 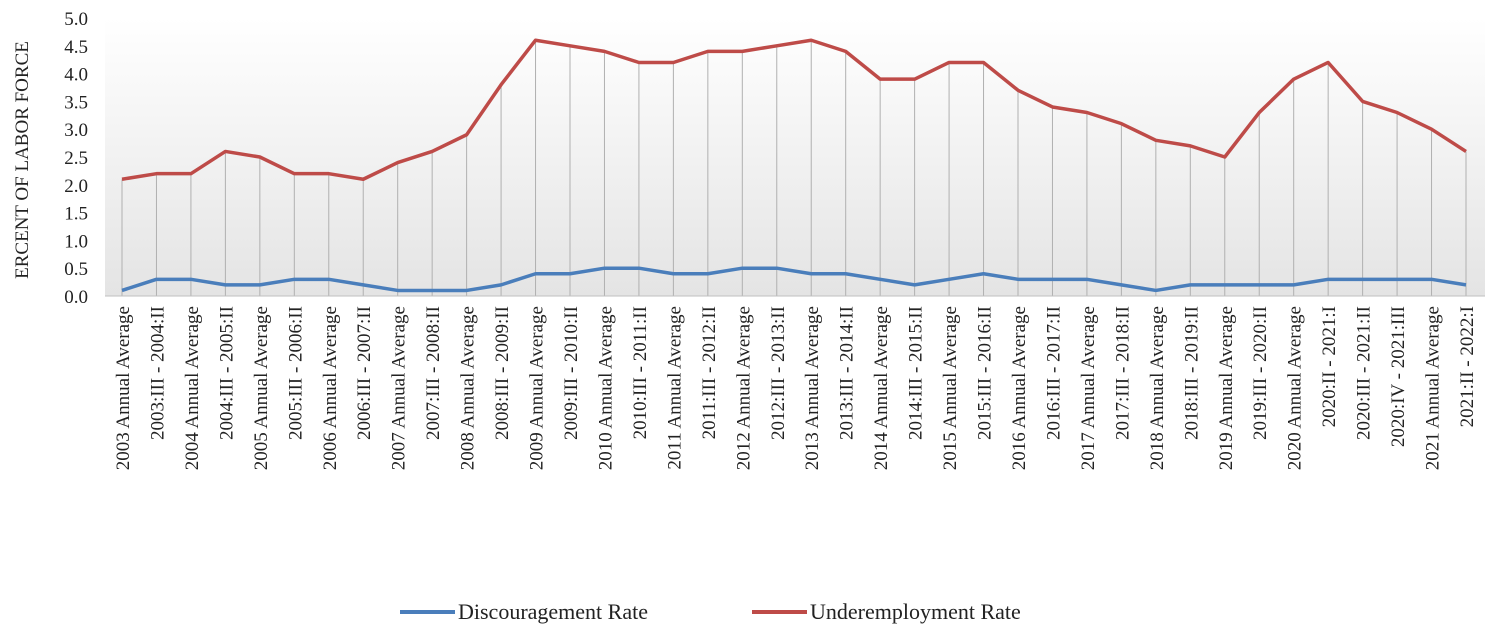 What do you see at coordinates (76, 130) in the screenshot?
I see `y-tick-label: 3.0` at bounding box center [76, 130].